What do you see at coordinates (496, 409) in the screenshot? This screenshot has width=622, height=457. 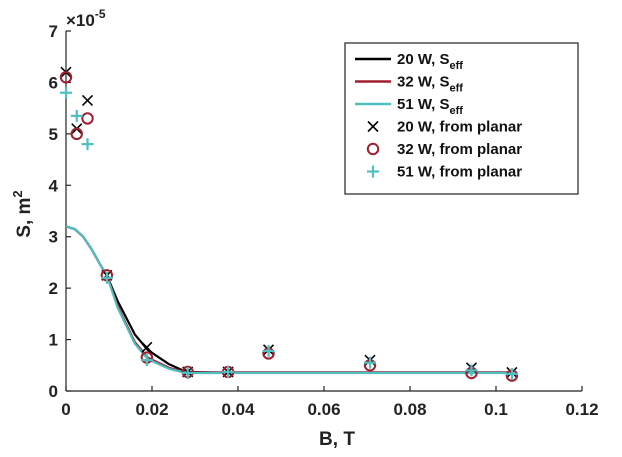 I see `x-tick-label: 0.1` at bounding box center [496, 409].